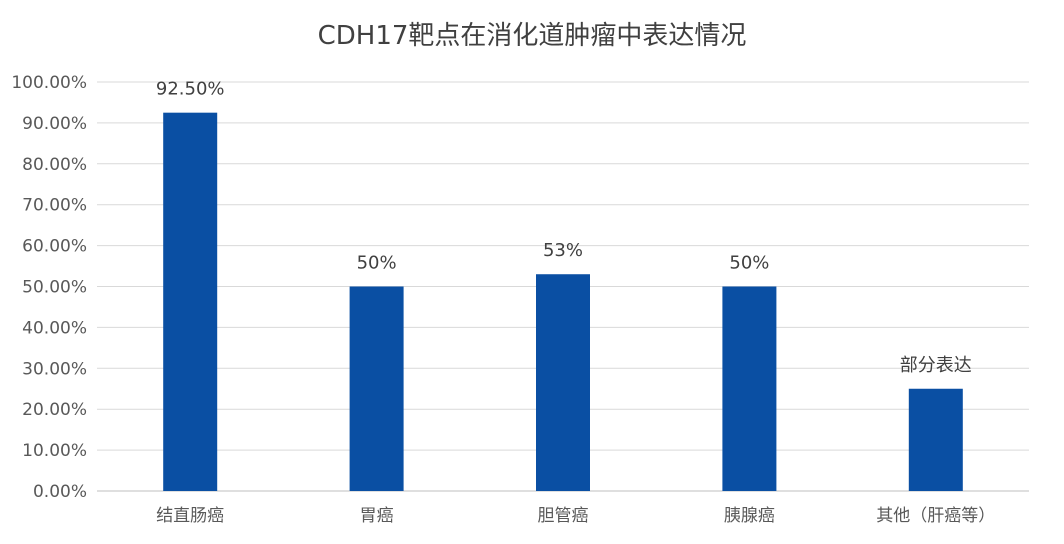  Describe the element at coordinates (749, 516) in the screenshot. I see `x-category-label: 胰腺癌` at that location.